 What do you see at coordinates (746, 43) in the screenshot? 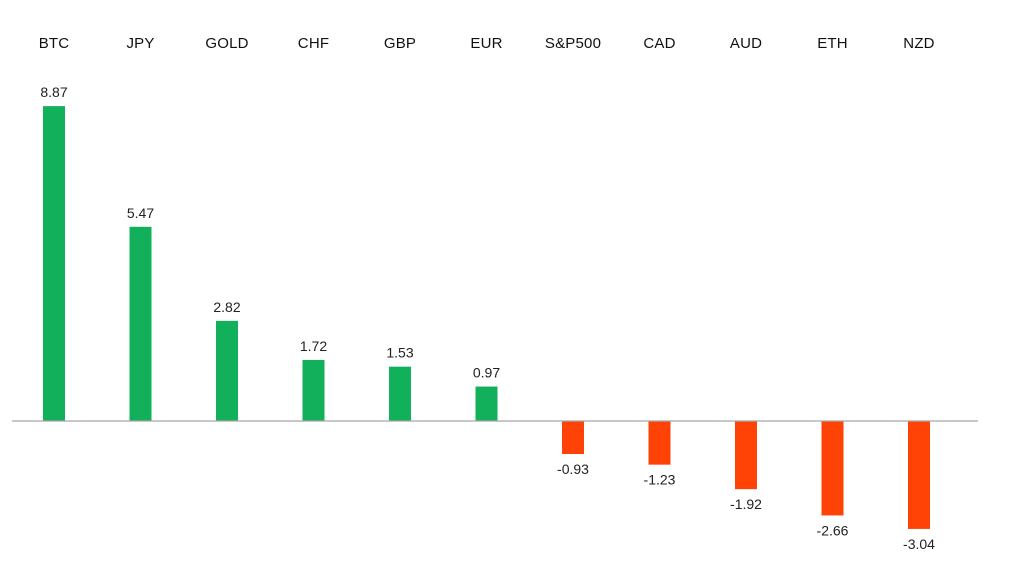
I see `category-label-aud: AUD` at bounding box center [746, 43].